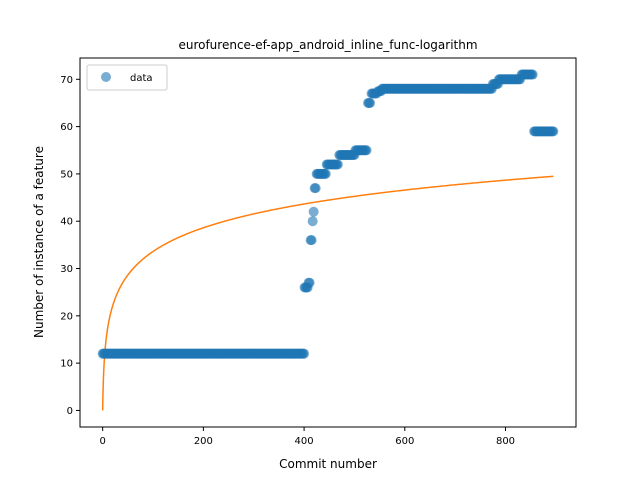 The height and width of the screenshot is (480, 640). What do you see at coordinates (505, 441) in the screenshot?
I see `x-tick-label: 800` at bounding box center [505, 441].